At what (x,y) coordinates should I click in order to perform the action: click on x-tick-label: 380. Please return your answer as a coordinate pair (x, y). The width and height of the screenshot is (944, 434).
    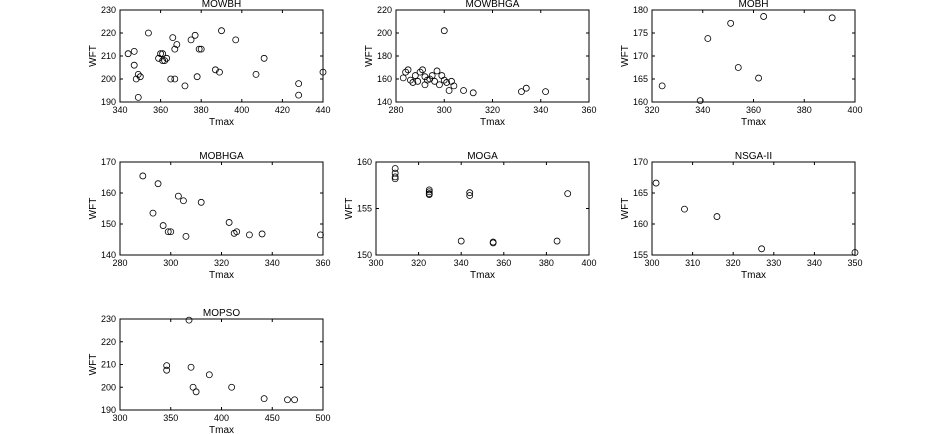
    Looking at the image, I should click on (804, 110).